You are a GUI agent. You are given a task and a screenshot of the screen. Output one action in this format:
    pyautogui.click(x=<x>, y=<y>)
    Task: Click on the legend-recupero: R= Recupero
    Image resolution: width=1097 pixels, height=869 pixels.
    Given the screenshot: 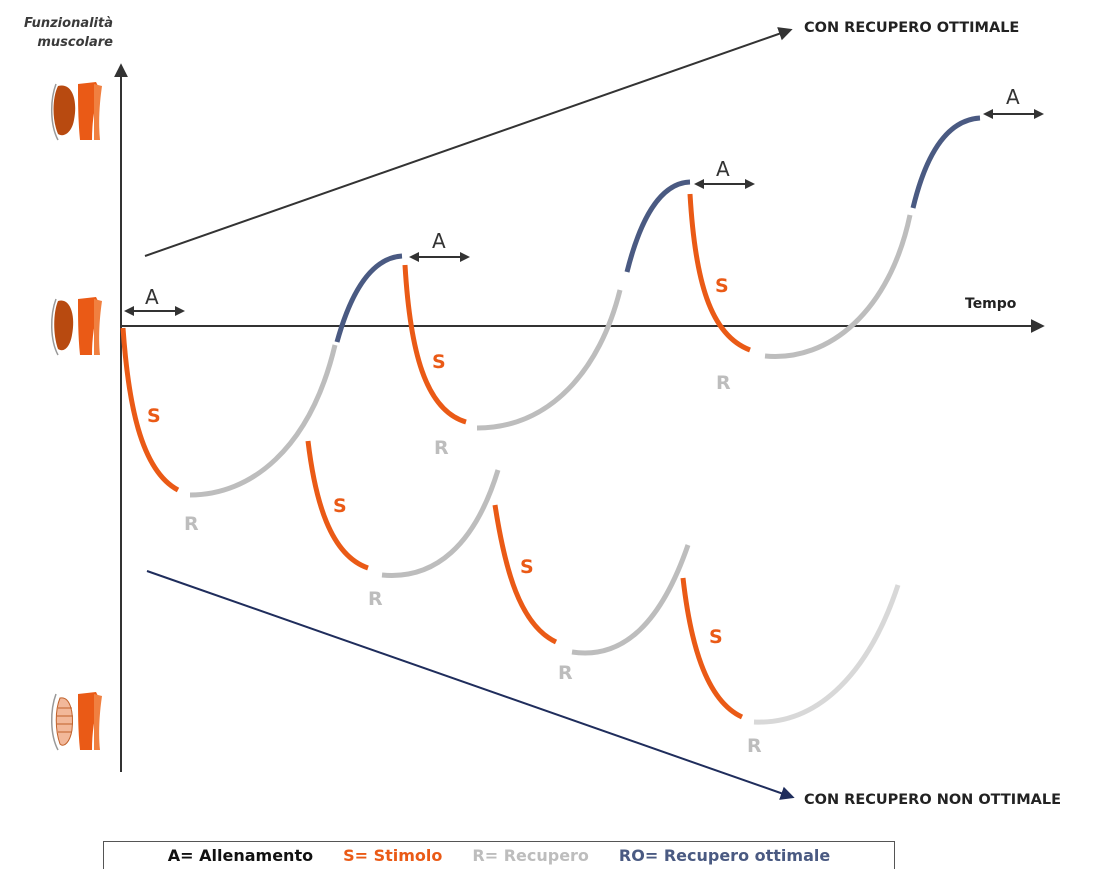 What is the action you would take?
    pyautogui.click(x=530, y=855)
    